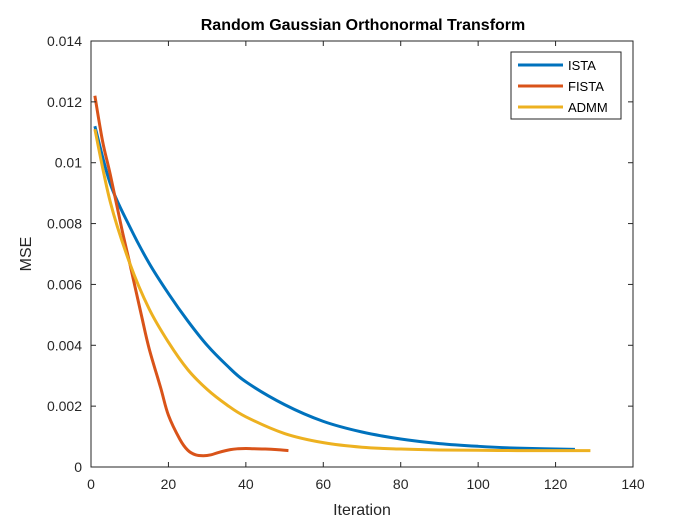 Image resolution: width=700 pixels, height=525 pixels. What do you see at coordinates (323, 484) in the screenshot?
I see `x-tick-label: 60` at bounding box center [323, 484].